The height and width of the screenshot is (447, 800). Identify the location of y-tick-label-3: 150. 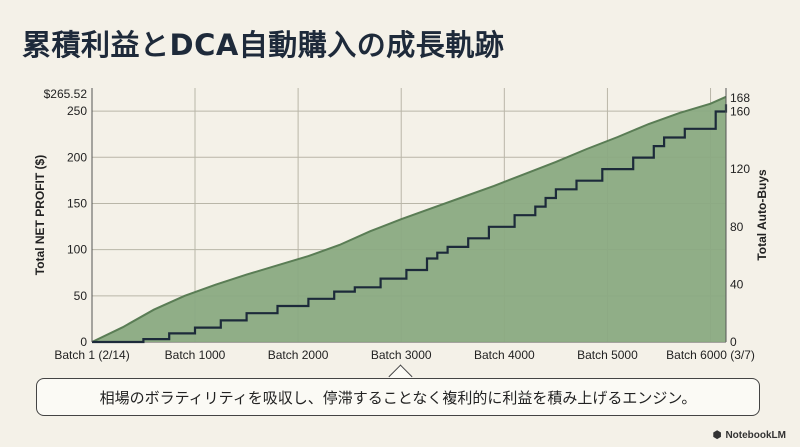
(77, 203).